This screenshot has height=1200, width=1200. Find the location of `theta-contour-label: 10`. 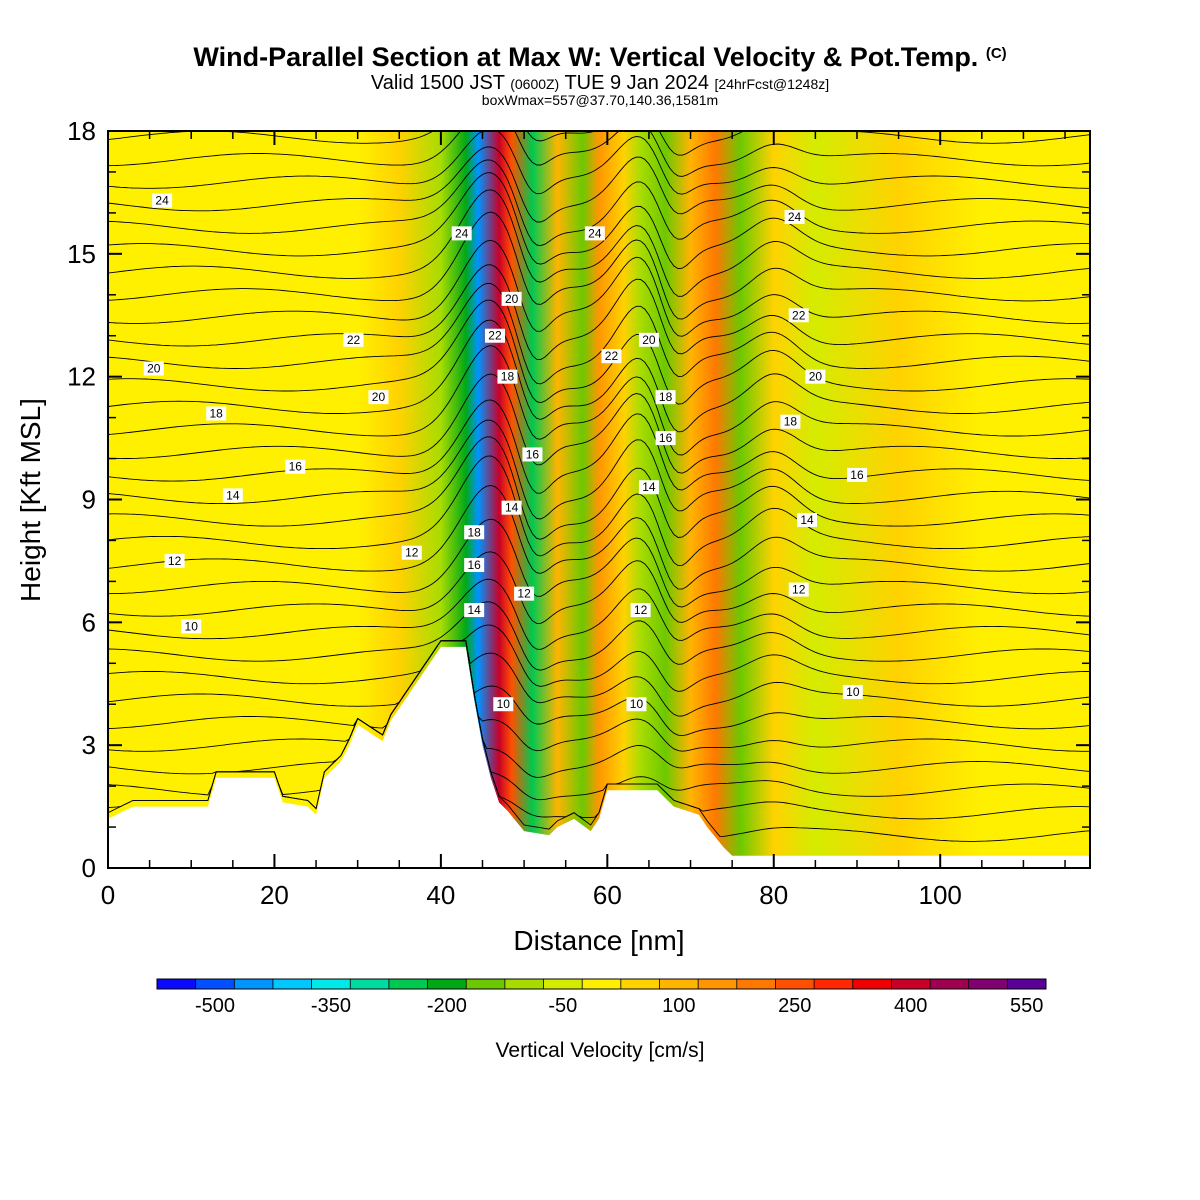

theta-contour-label: 10 is located at coordinates (636, 704).